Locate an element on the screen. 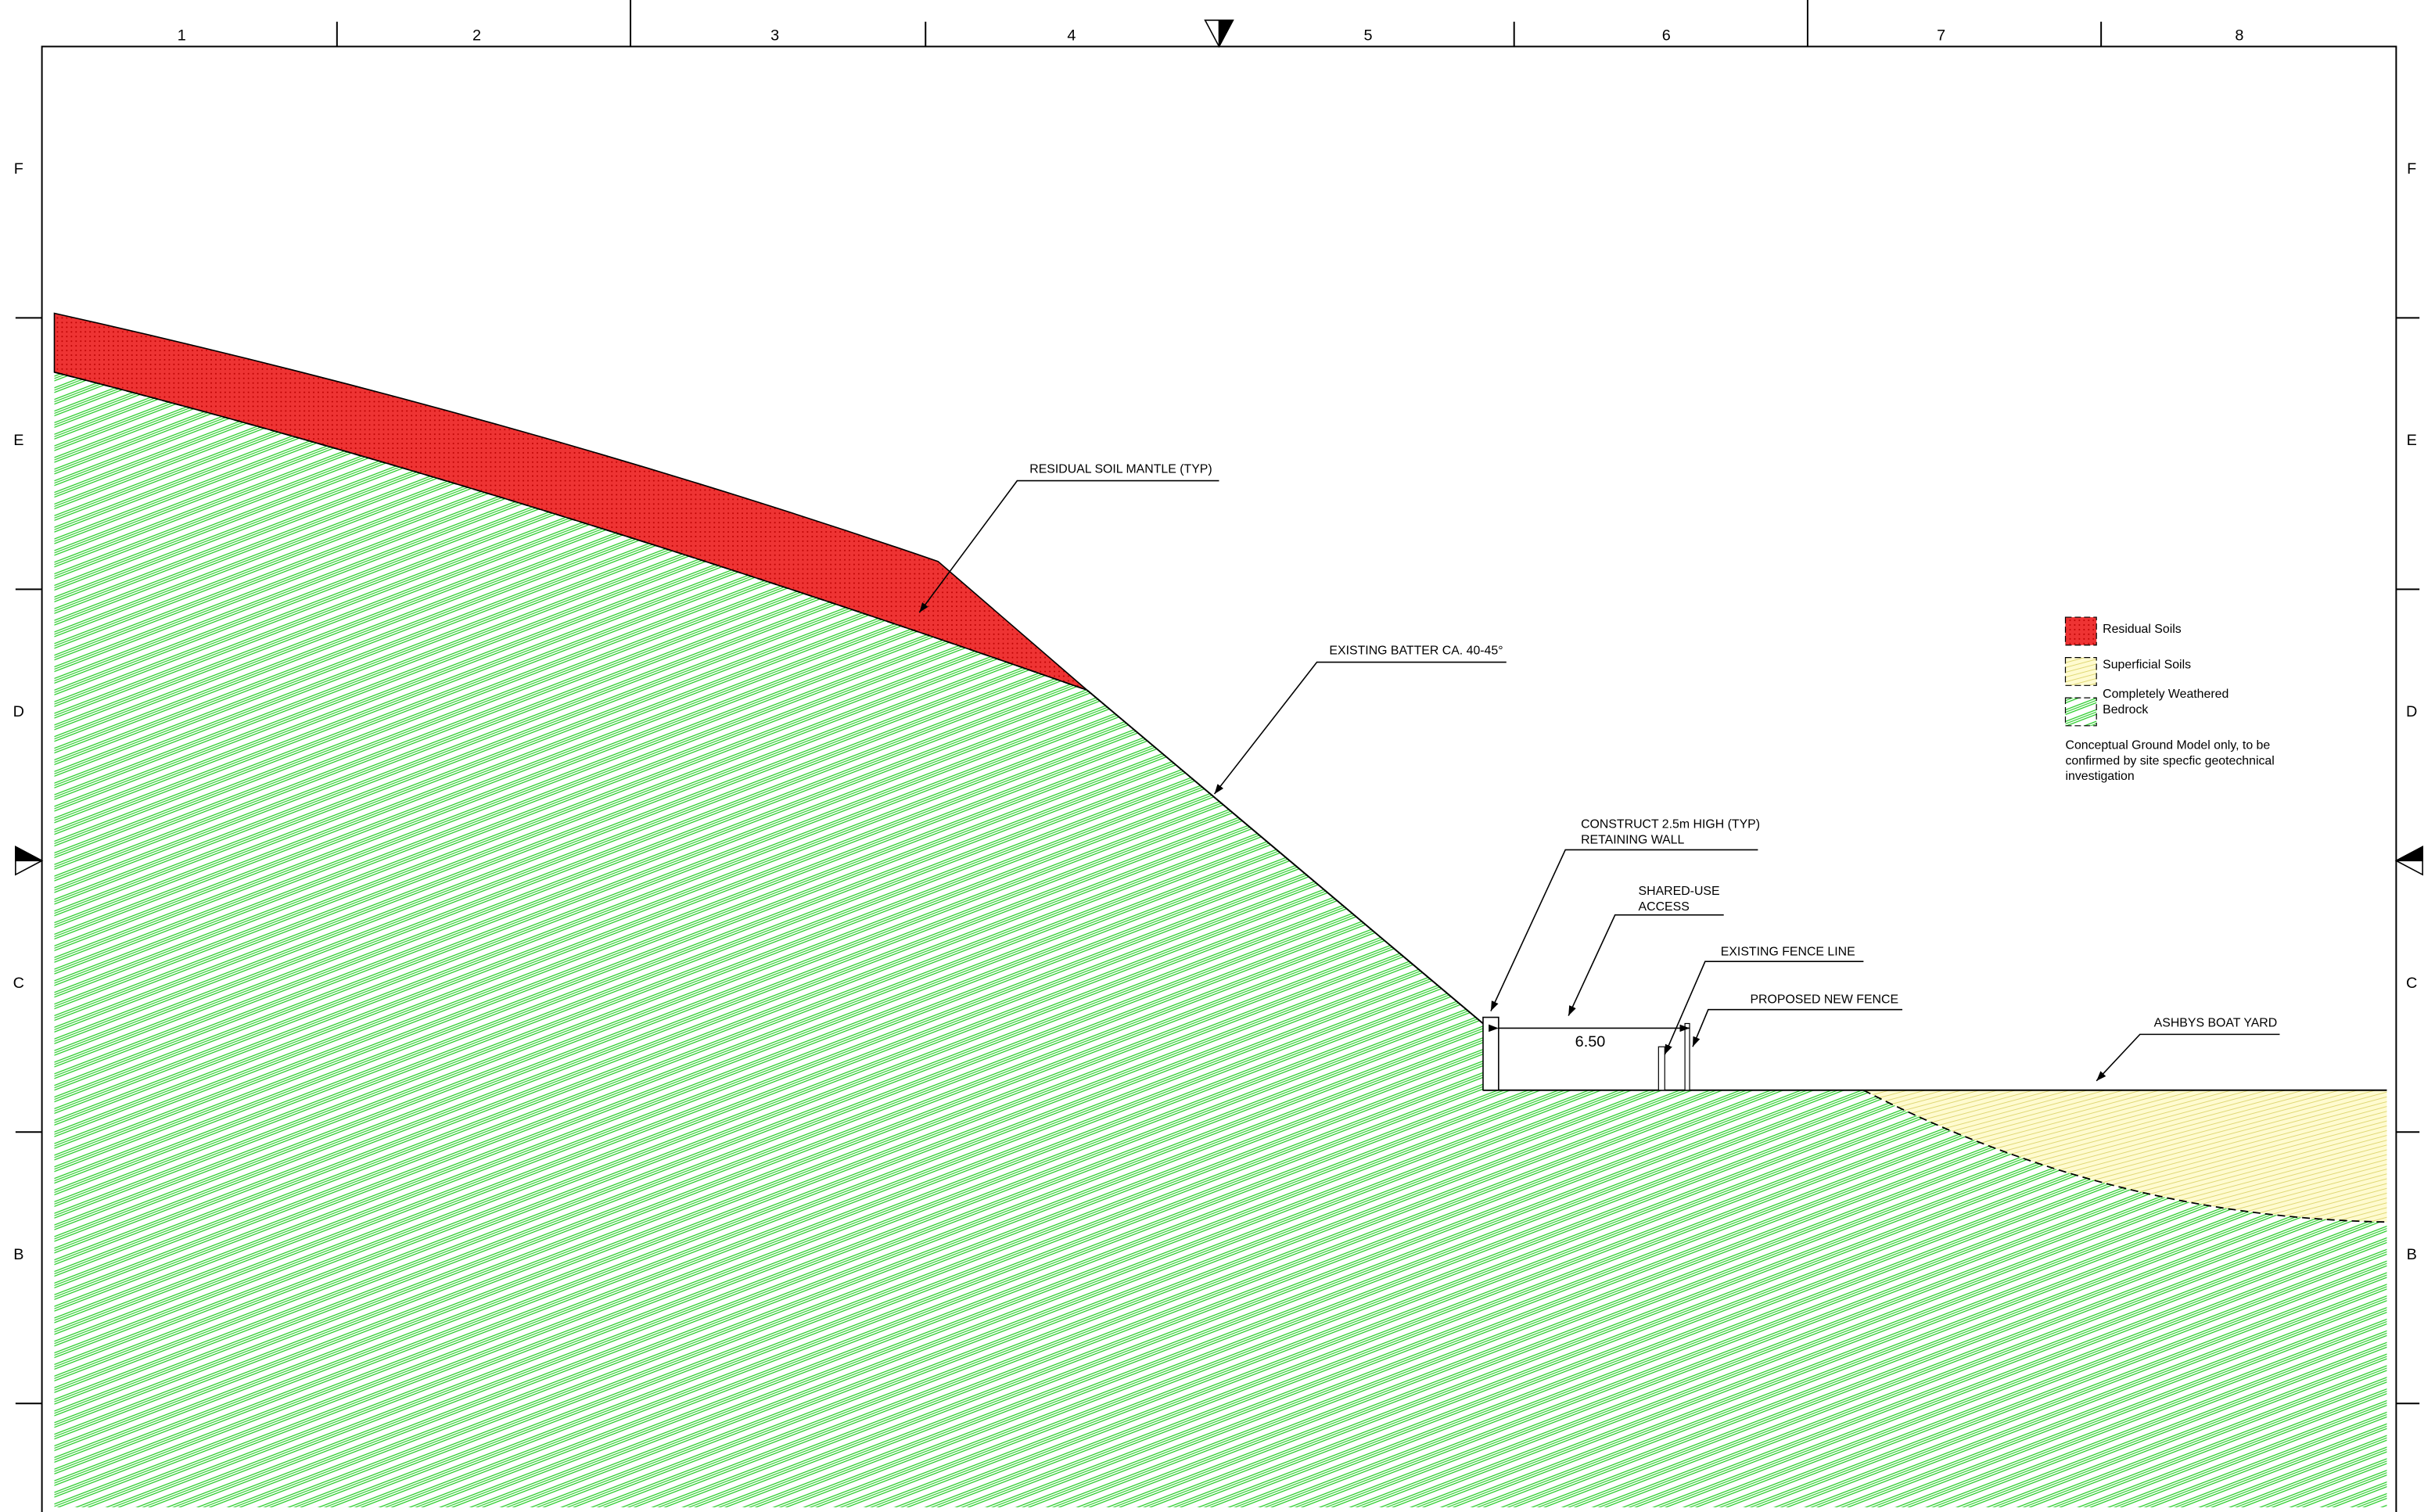 This screenshot has width=2435, height=1512. proposed-fence is located at coordinates (1687, 1056).